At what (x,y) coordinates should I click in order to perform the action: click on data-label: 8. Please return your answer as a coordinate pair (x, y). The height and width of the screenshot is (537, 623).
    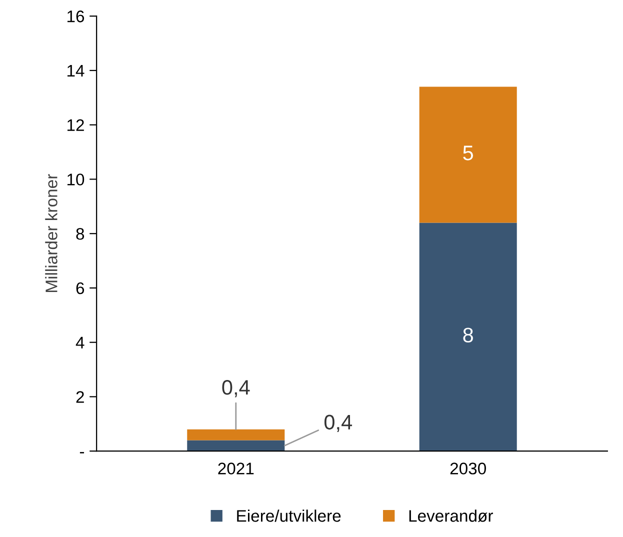
    Looking at the image, I should click on (468, 335).